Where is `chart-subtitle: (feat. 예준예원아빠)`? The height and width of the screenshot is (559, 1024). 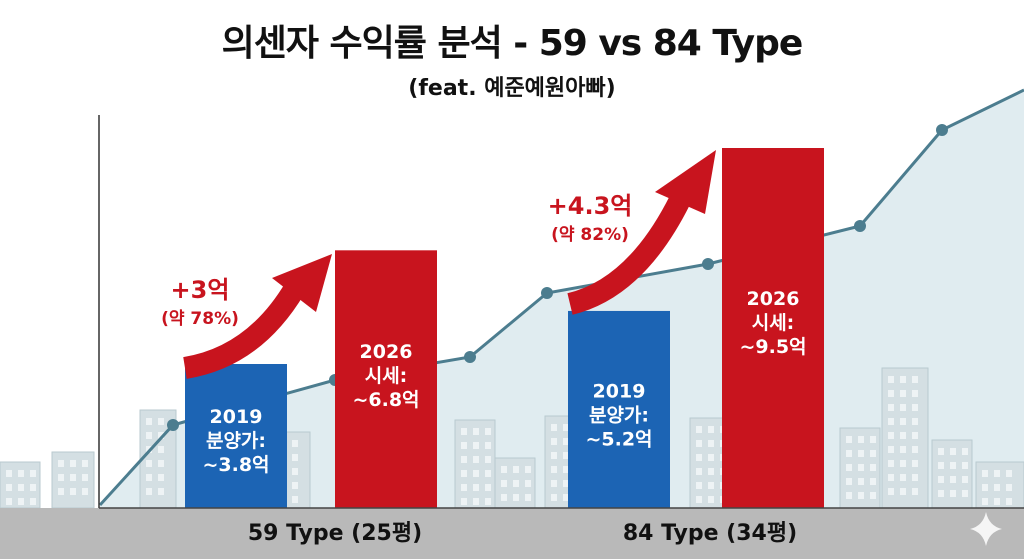
chart-subtitle: (feat. 예준예원아빠) is located at coordinates (512, 88).